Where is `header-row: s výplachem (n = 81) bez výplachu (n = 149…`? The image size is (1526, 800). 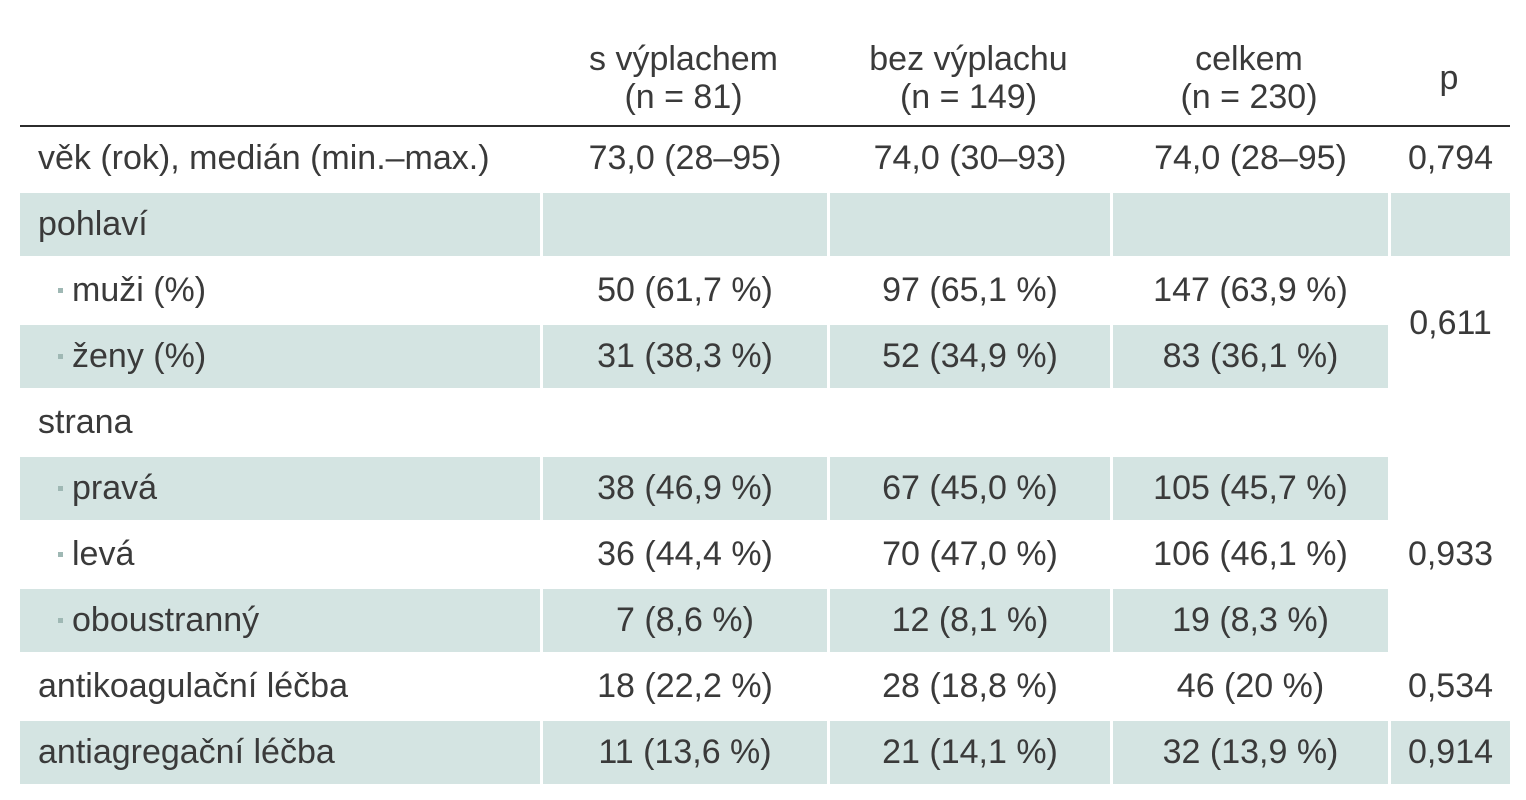 header-row: s výplachem (n = 81) bez výplachu (n = 149… is located at coordinates (765, 78).